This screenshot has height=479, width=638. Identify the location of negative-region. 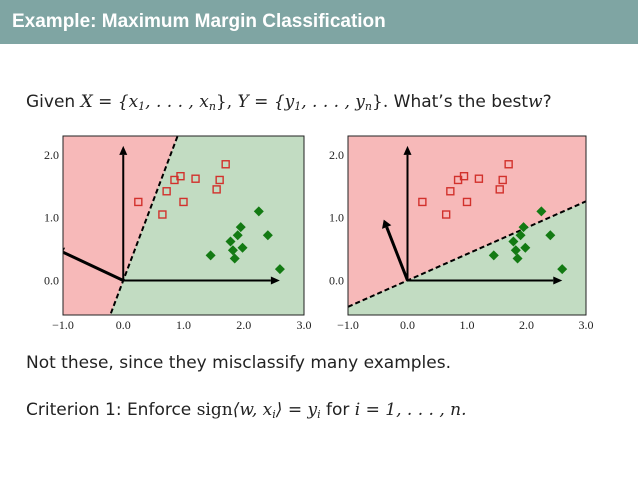
(120, 225).